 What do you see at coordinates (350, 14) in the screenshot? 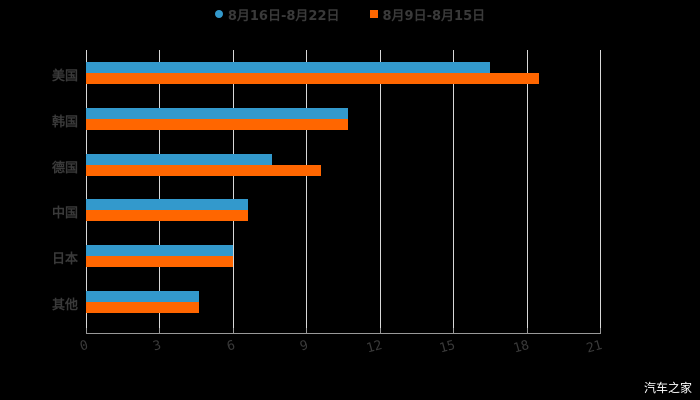
I see `chart-legend: 8月16日-8月22日 8月9日-8月15日` at bounding box center [350, 14].